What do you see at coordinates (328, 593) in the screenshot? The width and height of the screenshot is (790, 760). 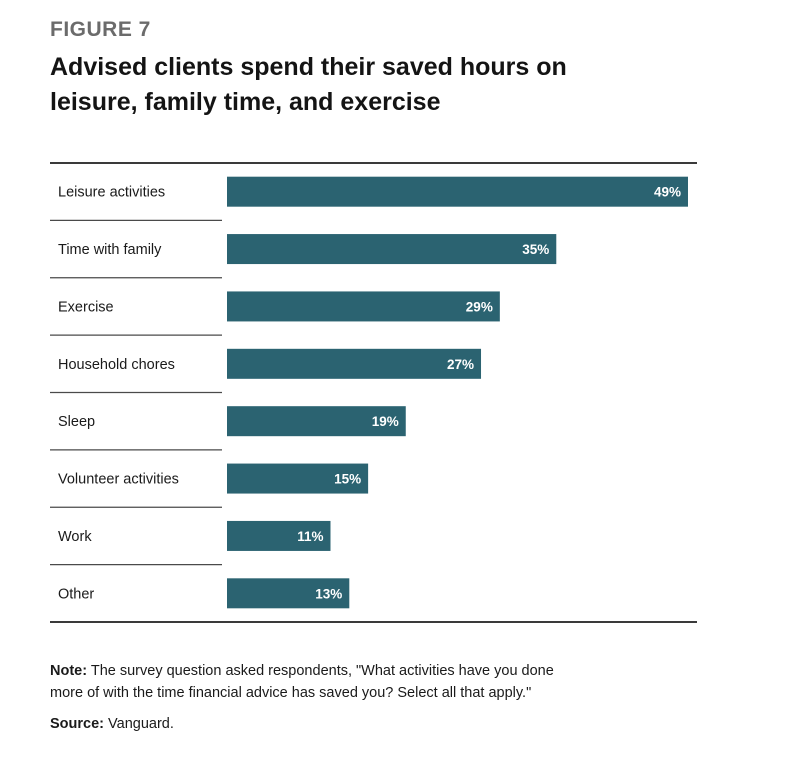 I see `data-label: 13%` at bounding box center [328, 593].